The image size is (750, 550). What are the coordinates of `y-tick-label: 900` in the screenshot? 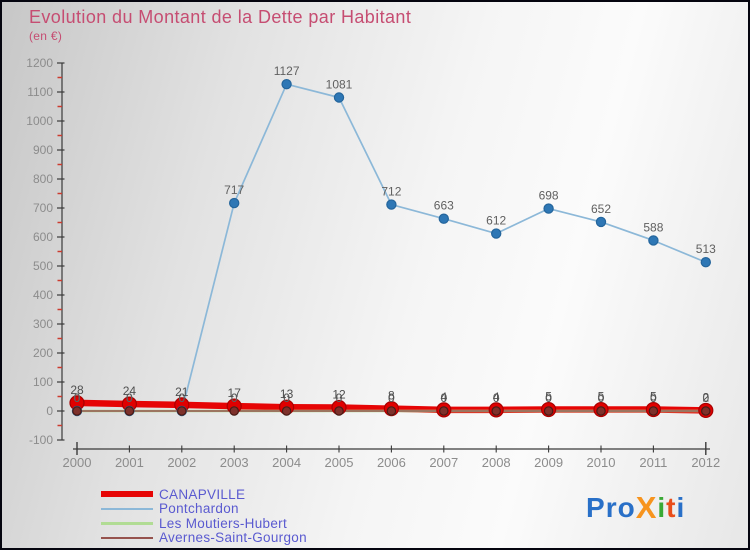 It's located at (43, 150).